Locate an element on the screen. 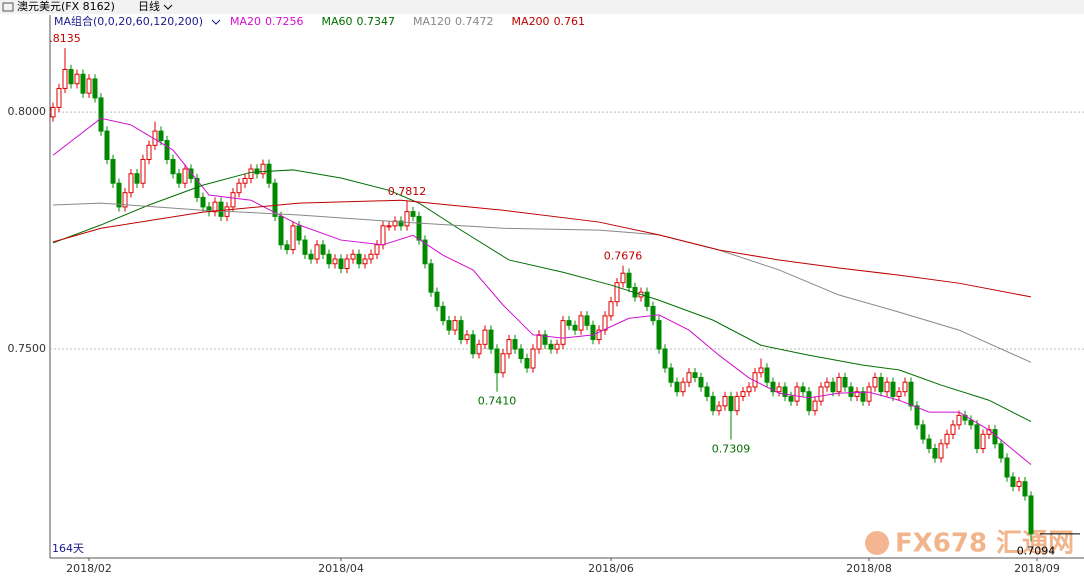 This screenshot has width=1084, height=577. symbol-title: 澳元美元(FX 8162) is located at coordinates (66, 6).